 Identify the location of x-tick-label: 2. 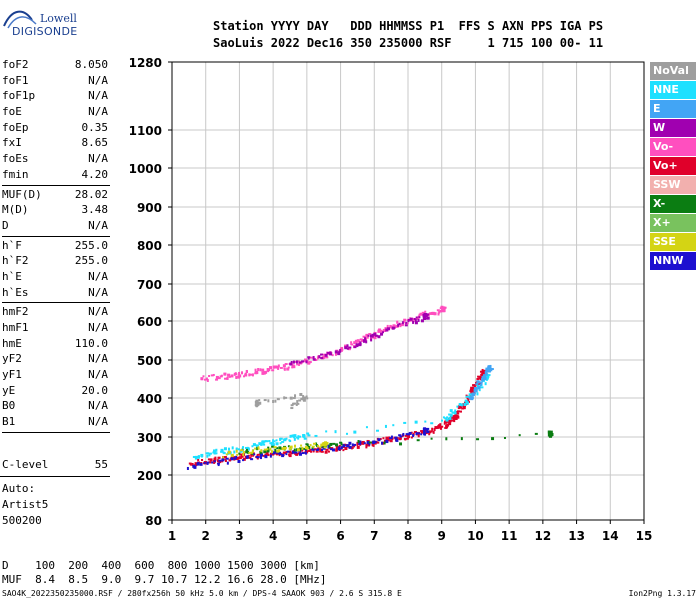
(206, 536).